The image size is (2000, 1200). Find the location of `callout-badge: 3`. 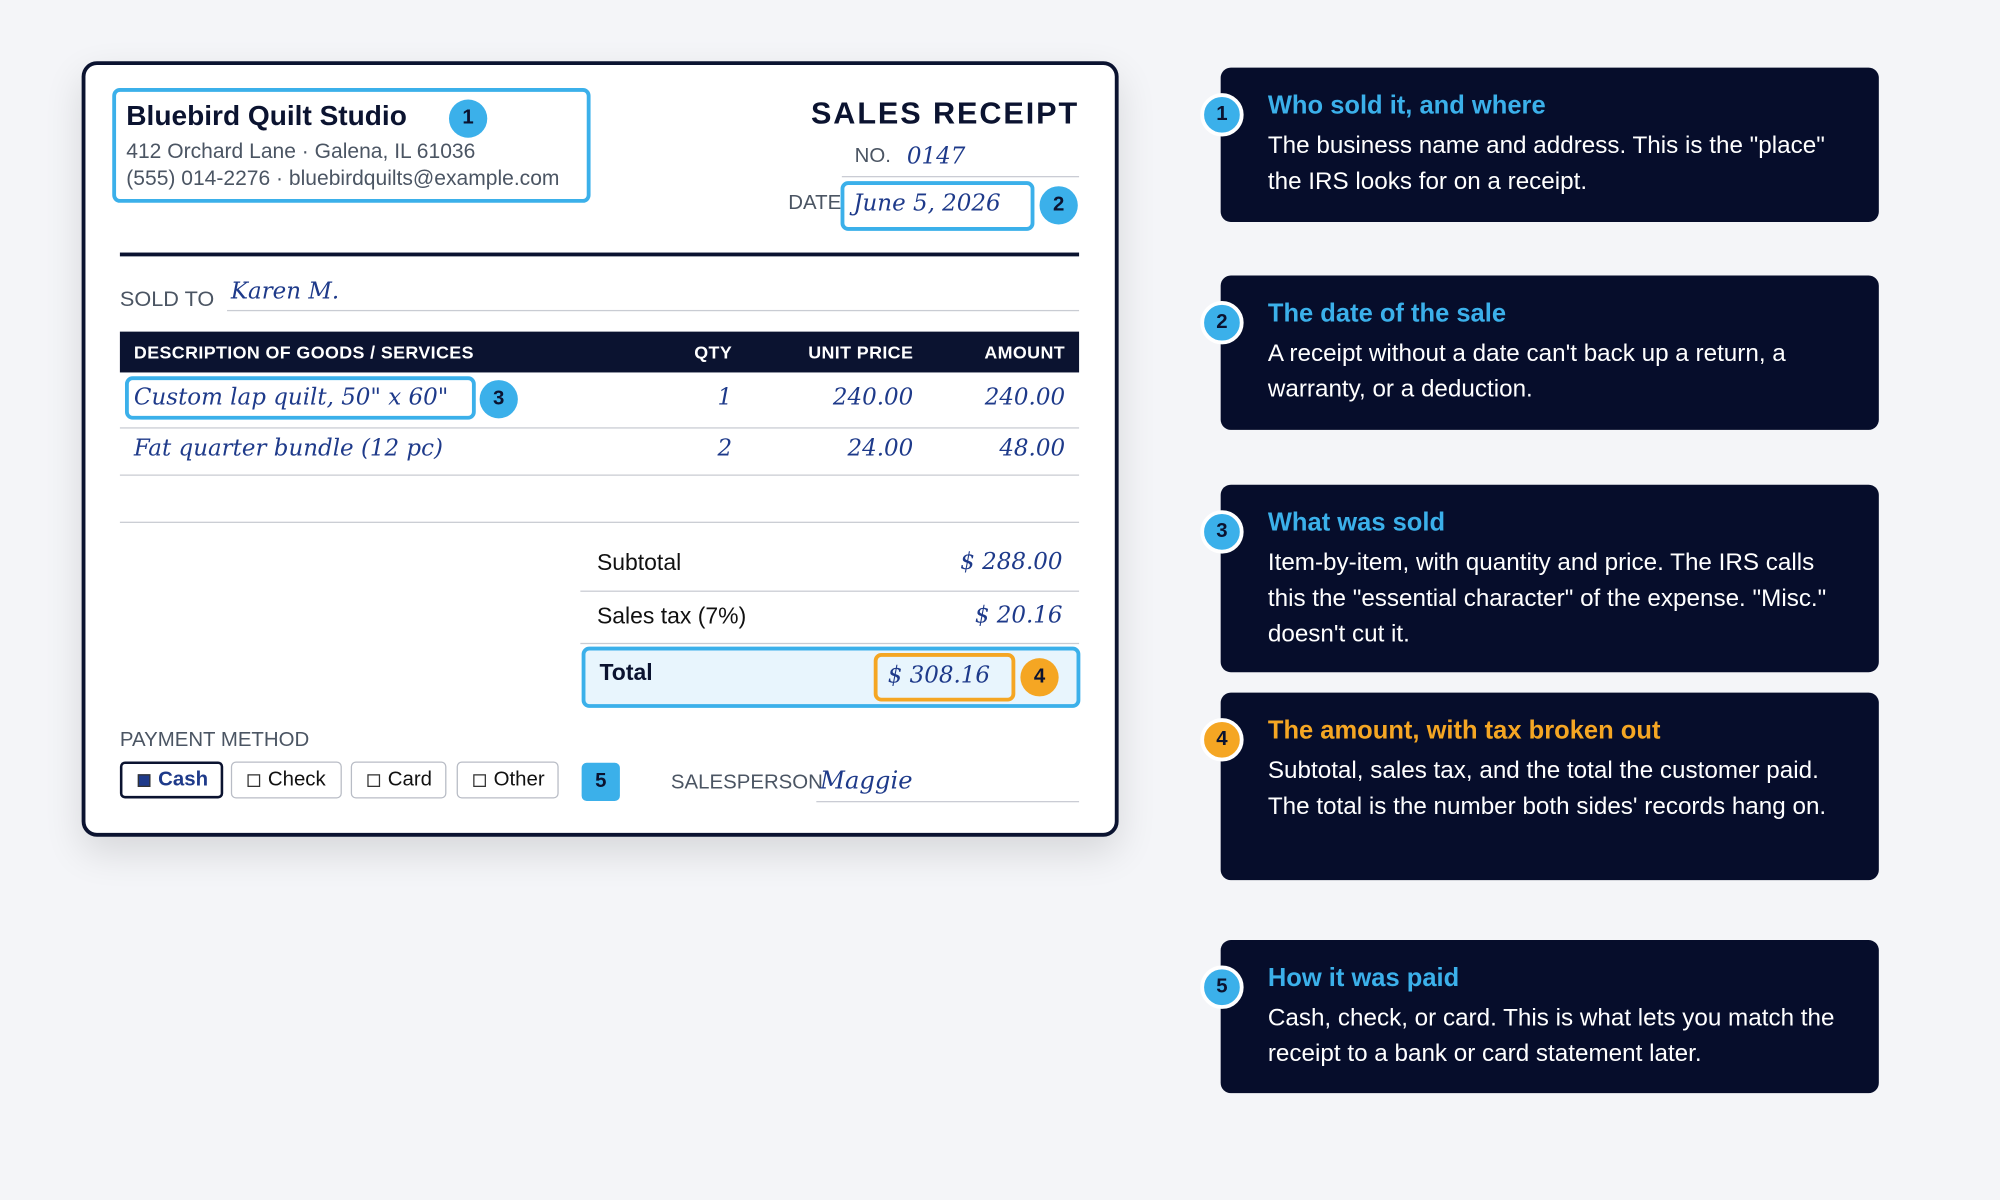

callout-badge: 3 is located at coordinates (1222, 532).